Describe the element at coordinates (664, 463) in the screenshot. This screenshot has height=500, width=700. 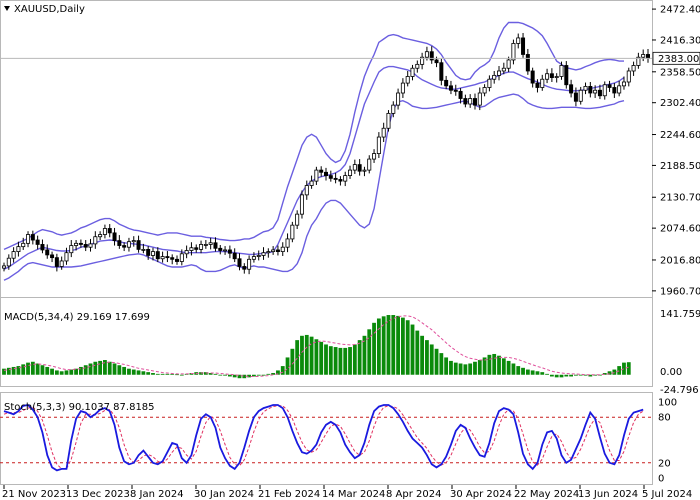
I see `stochastic-tick-label: 20` at that location.